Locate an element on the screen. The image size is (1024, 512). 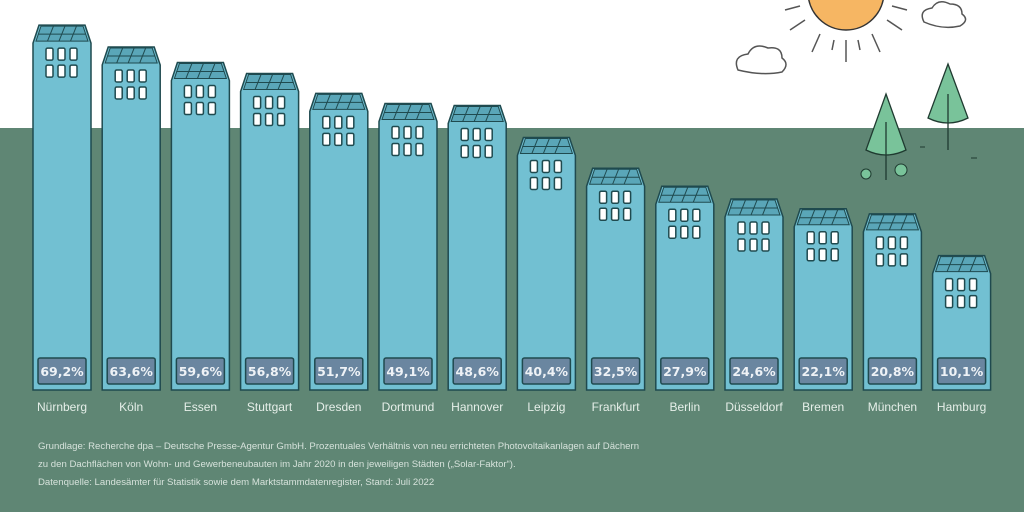
category-label: Dresden is located at coordinates (338, 407).